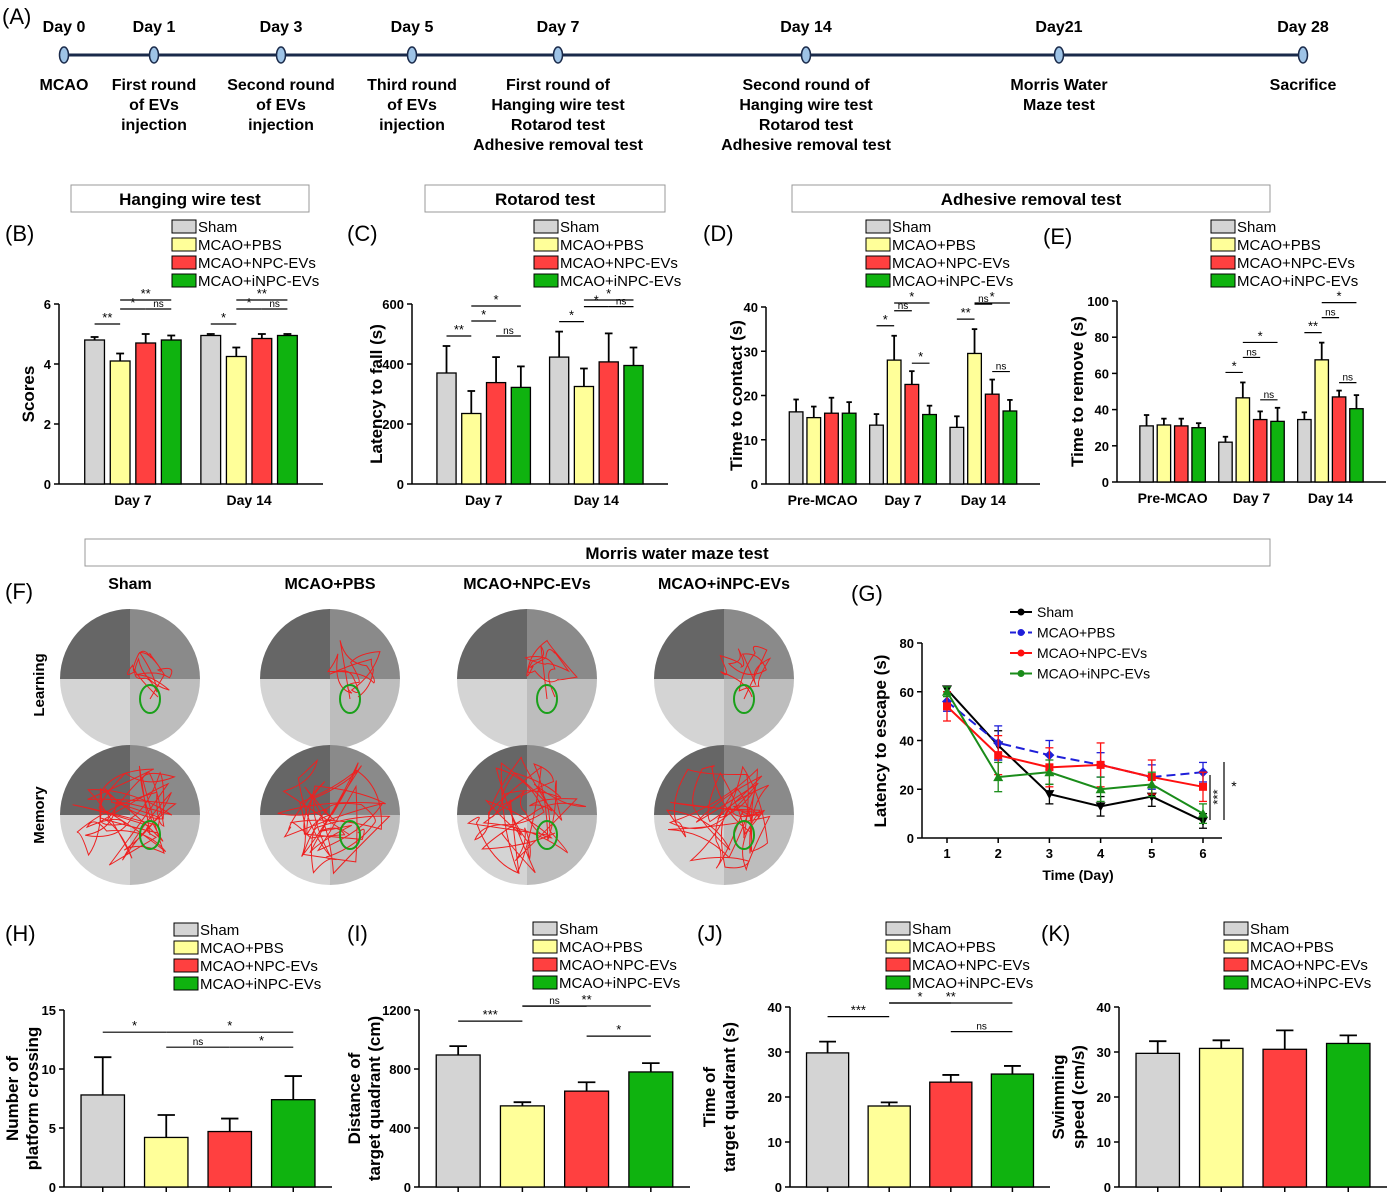 This screenshot has width=1400, height=1199. I want to click on panel-label: (K), so click(1055, 933).